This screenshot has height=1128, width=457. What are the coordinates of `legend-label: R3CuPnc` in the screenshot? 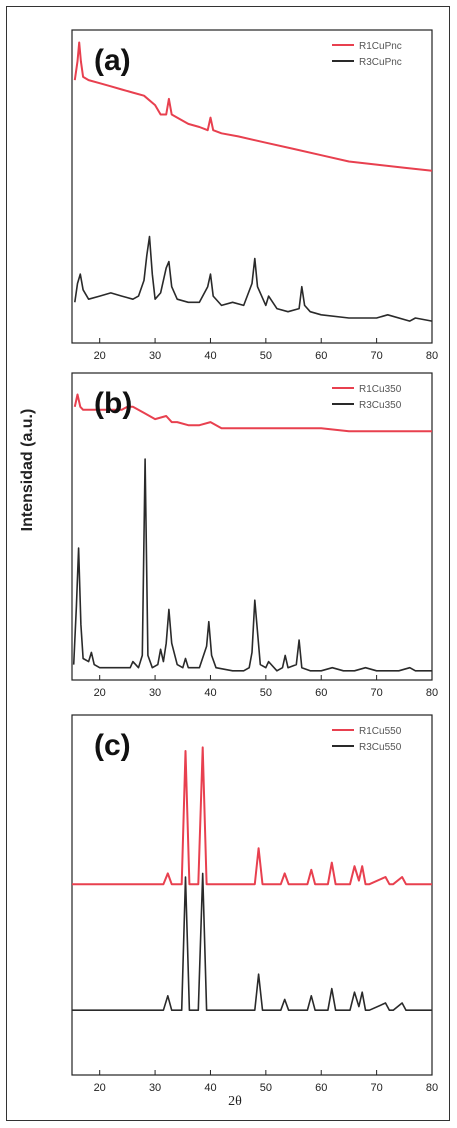 It's located at (380, 62).